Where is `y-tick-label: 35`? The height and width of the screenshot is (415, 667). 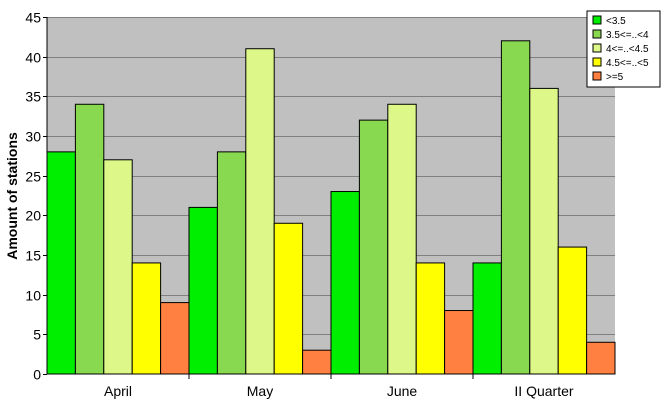 y-tick-label: 35 is located at coordinates (33, 97).